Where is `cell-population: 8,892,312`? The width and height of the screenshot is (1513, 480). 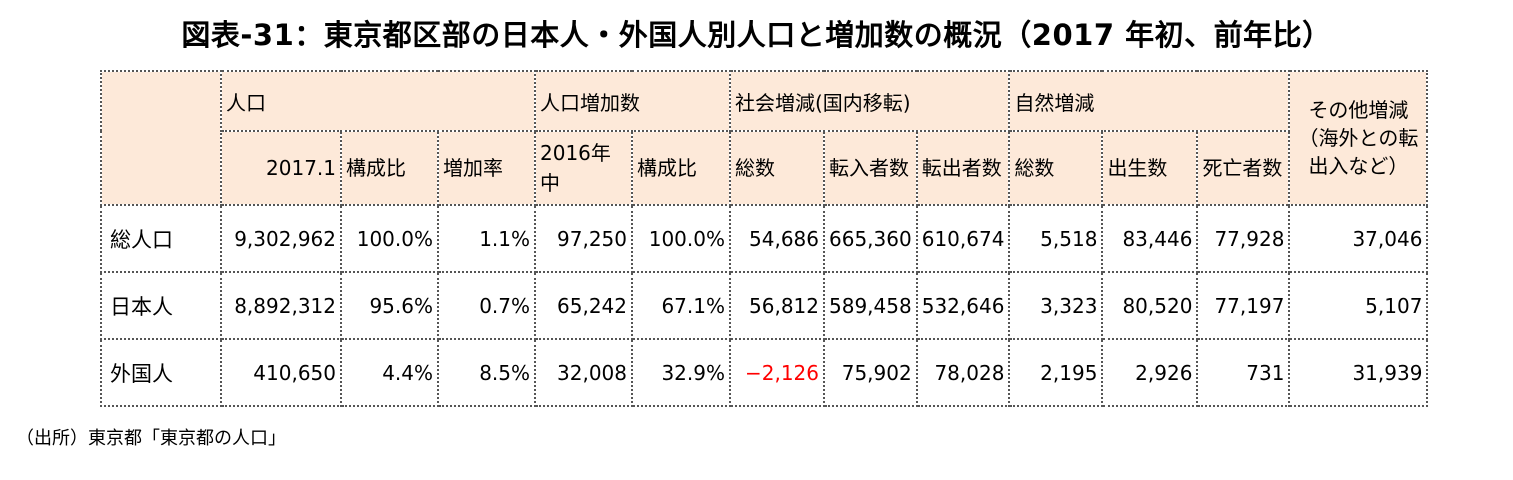 cell-population: 8,892,312 is located at coordinates (281, 305).